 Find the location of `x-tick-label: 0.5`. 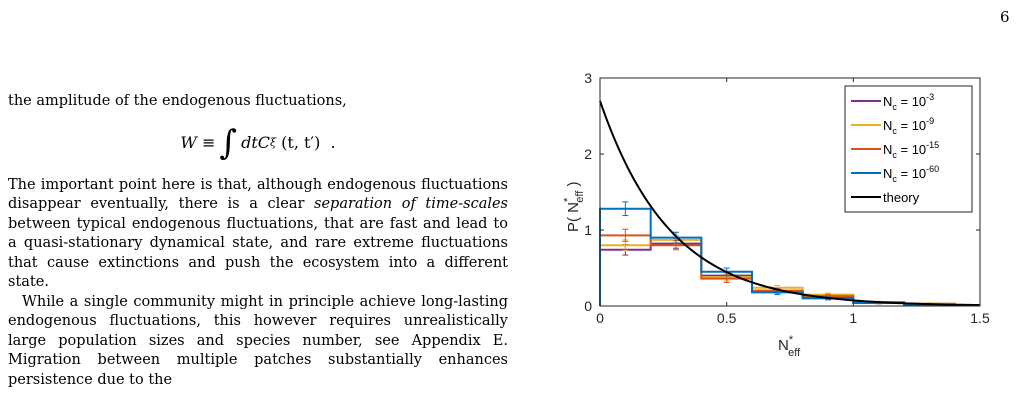

x-tick-label: 0.5 is located at coordinates (727, 318).